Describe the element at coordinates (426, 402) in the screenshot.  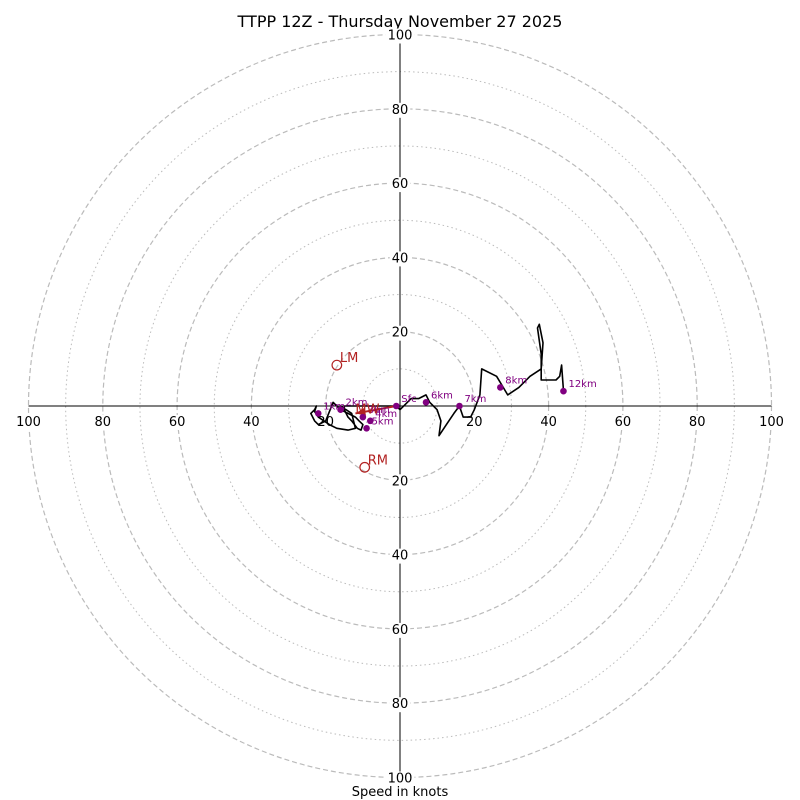
I see `height-marker-6km` at that location.